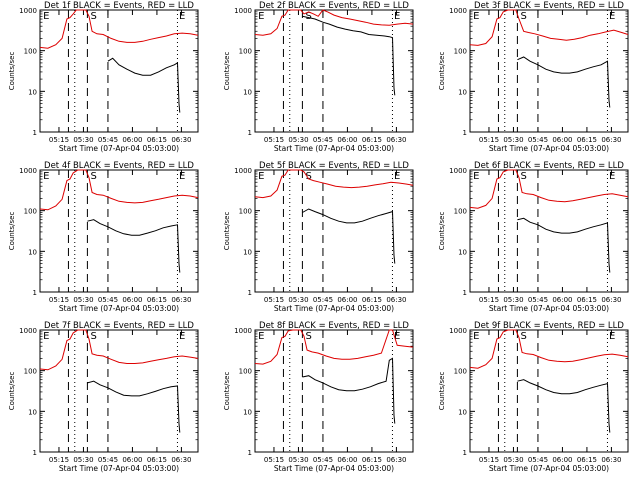 This screenshot has height=480, width=640. Describe the element at coordinates (119, 6) in the screenshot. I see `panel-title: Det 1f BLACK = Events, RED = LLD` at that location.